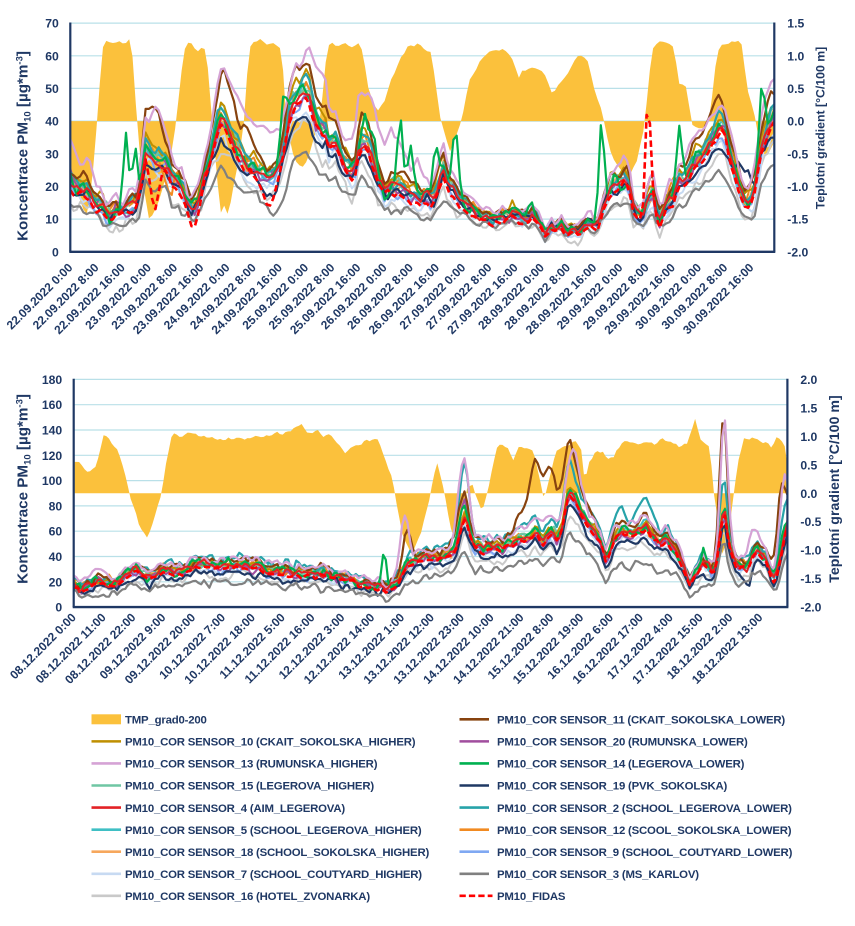 The width and height of the screenshot is (855, 926). Describe the element at coordinates (612, 787) in the screenshot. I see `svg-text:PM10_COR SENSOR_19 (PVK_SOKOLS: PM10_COR SENSOR_19 (PVK_SOKOLSKA)` at that location.